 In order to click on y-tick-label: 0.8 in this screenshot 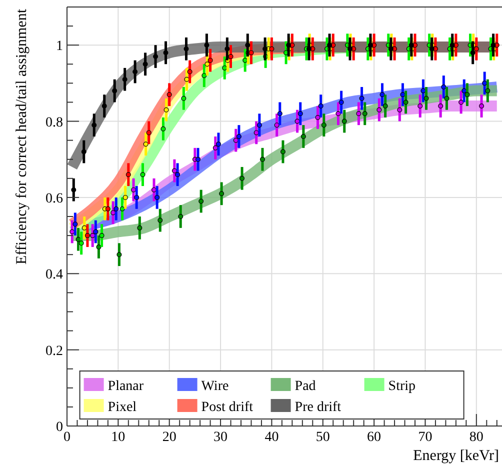, I will do `click(54, 122)`.